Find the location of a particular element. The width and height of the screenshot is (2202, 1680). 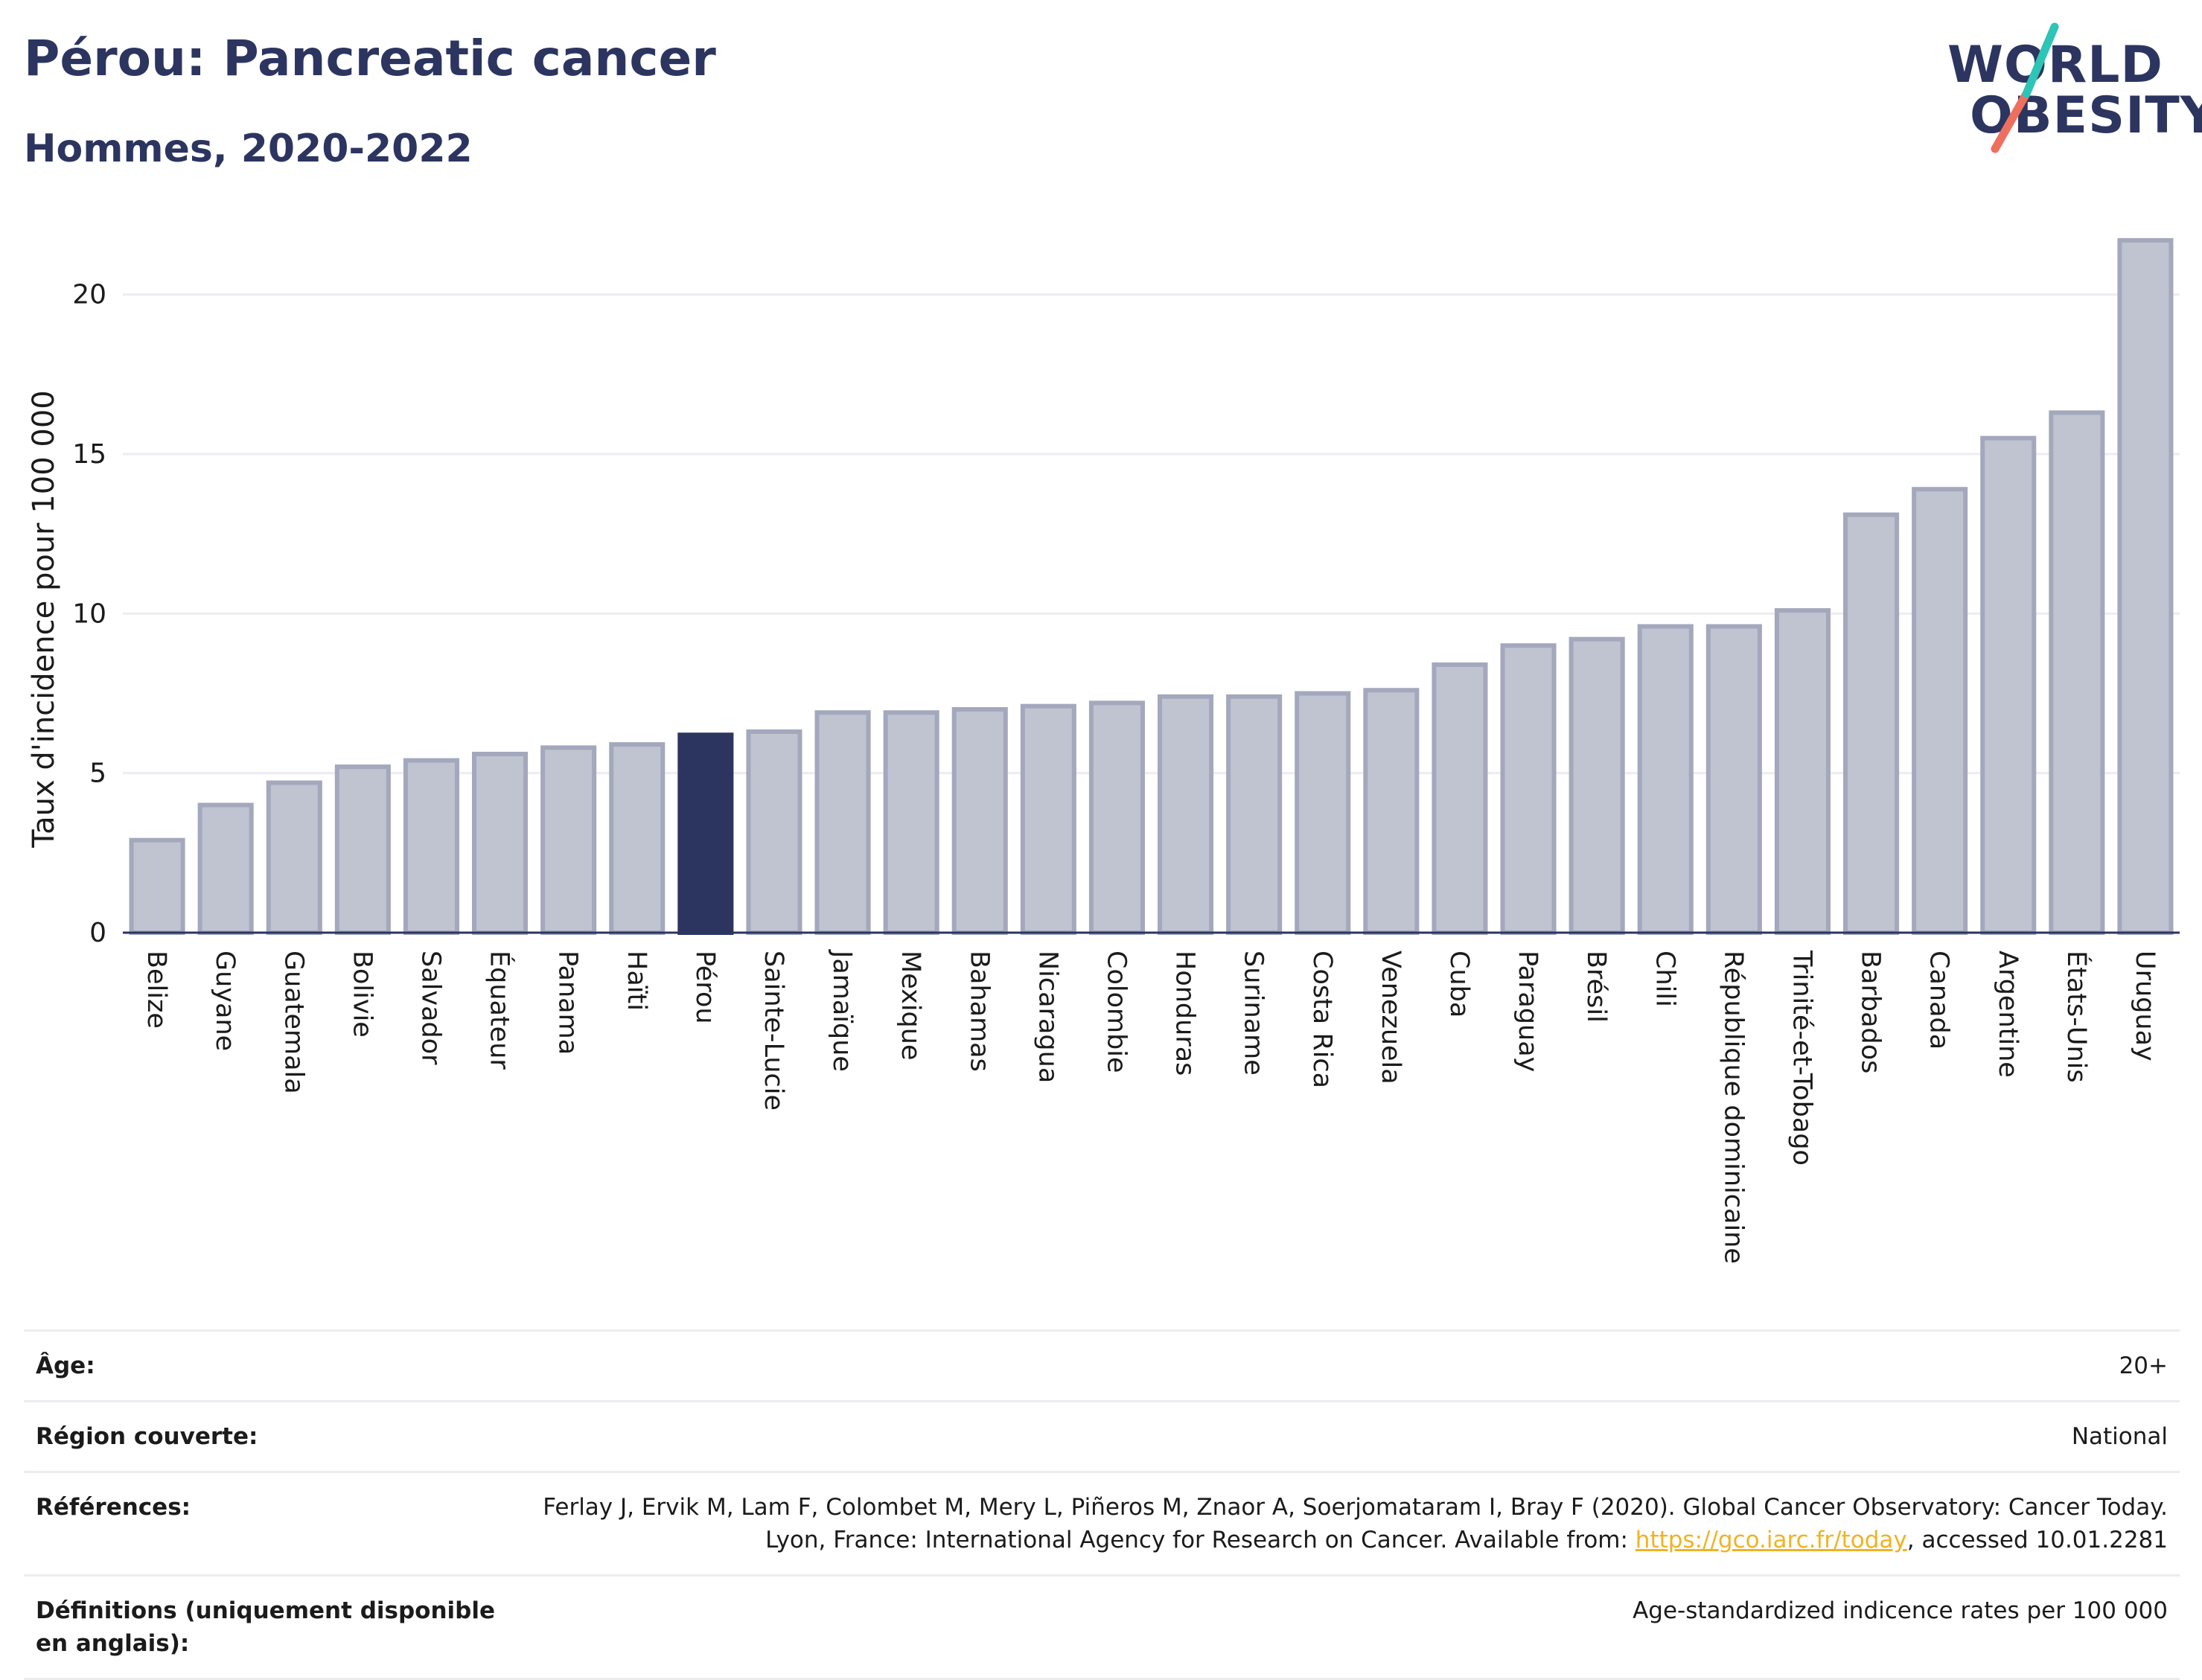

x-tick-label: Suriname is located at coordinates (1253, 1013).